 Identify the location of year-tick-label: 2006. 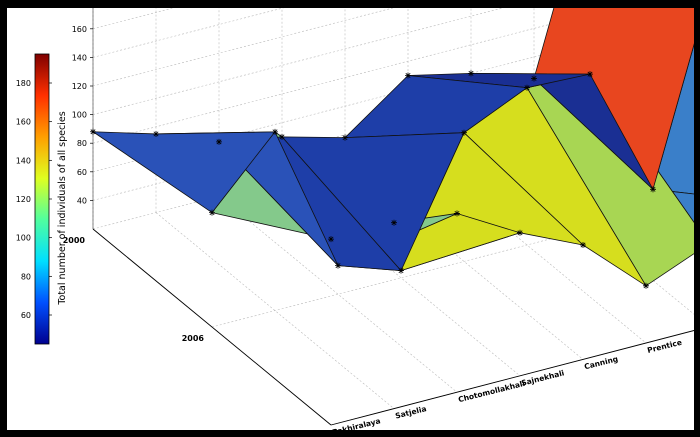
(193, 338).